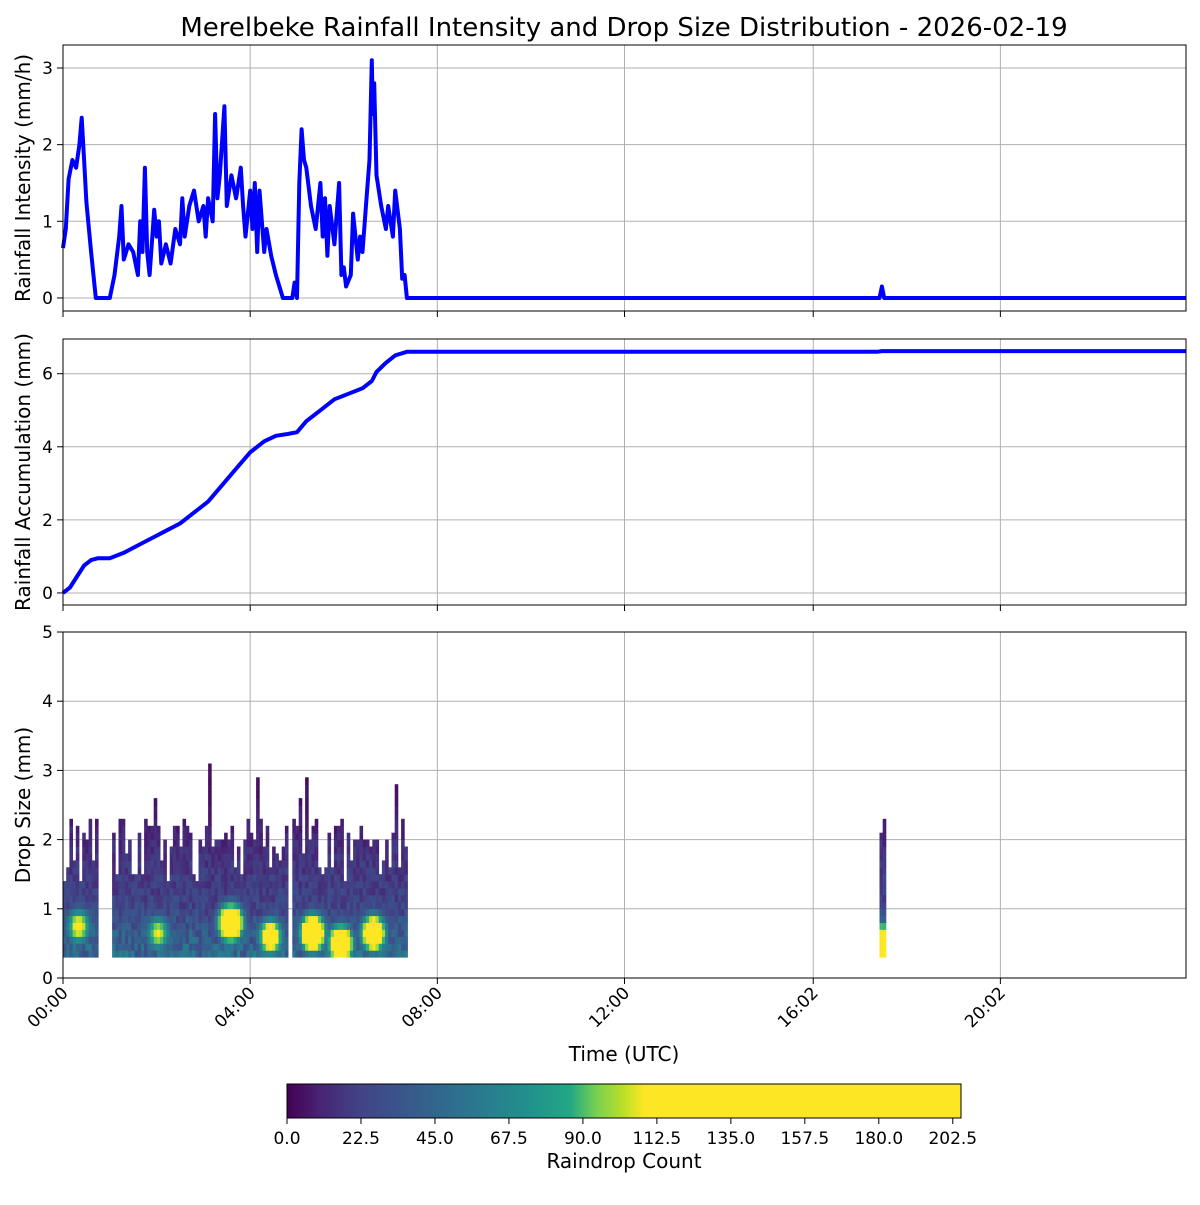  I want to click on y-tick-label: 0, so click(47, 594).